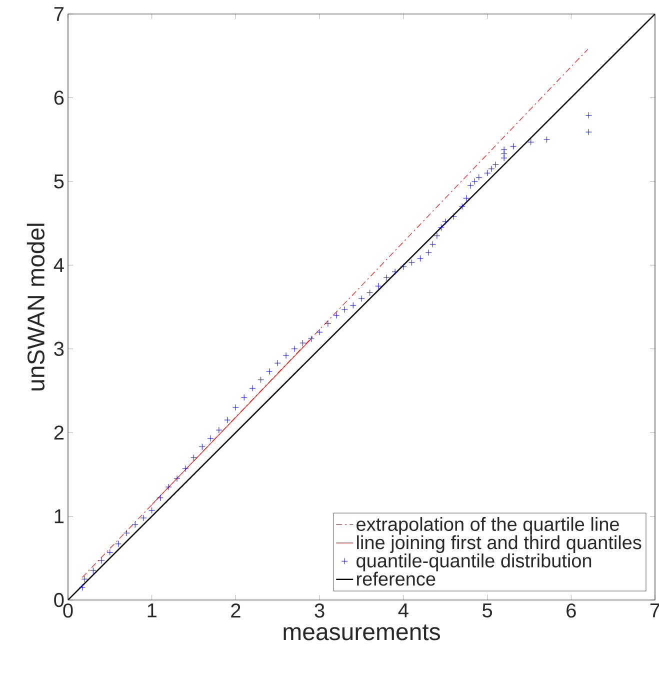  I want to click on y-tick-label: 5, so click(59, 181).